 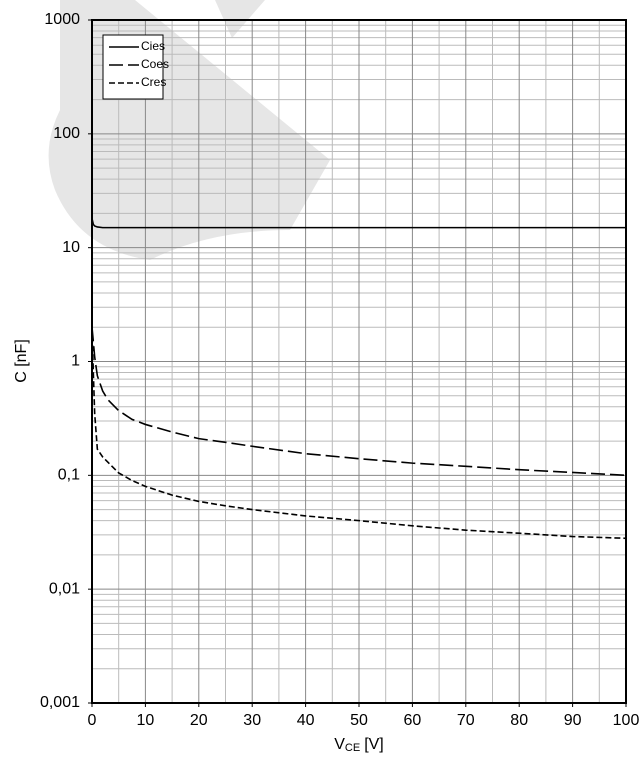 What do you see at coordinates (413, 720) in the screenshot?
I see `x-tick-label: 60` at bounding box center [413, 720].